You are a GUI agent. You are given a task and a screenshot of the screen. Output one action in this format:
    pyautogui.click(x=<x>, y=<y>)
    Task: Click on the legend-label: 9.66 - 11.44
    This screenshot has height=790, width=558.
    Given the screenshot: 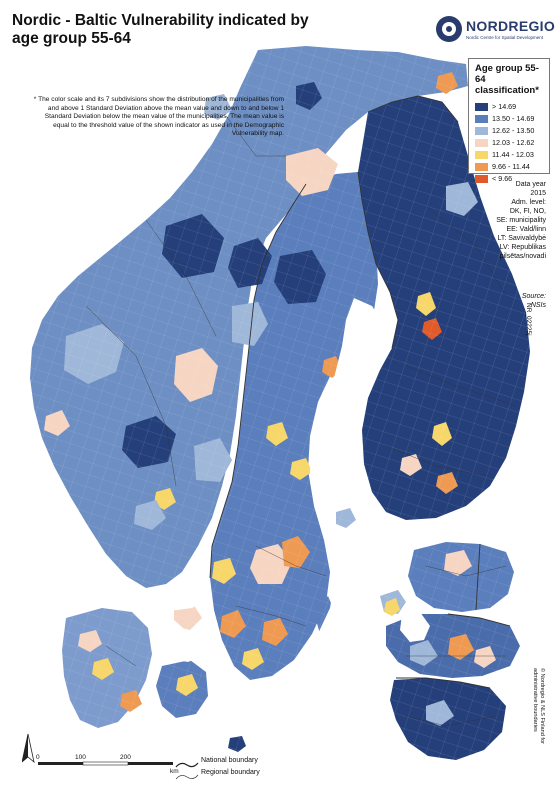 What is the action you would take?
    pyautogui.click(x=511, y=167)
    